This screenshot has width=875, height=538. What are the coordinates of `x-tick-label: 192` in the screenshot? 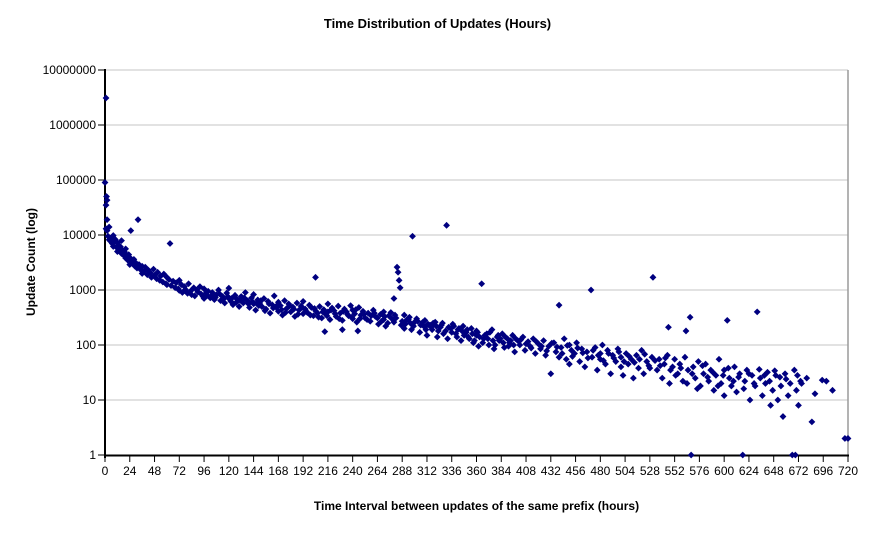 It's located at (303, 471).